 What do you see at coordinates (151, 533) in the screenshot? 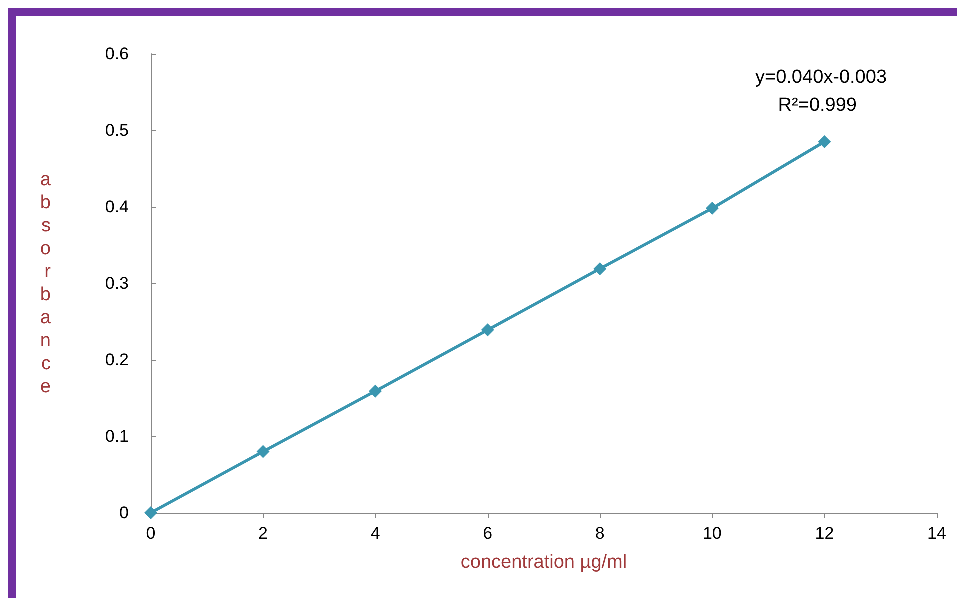
I see `x-tick-label: 0` at bounding box center [151, 533].